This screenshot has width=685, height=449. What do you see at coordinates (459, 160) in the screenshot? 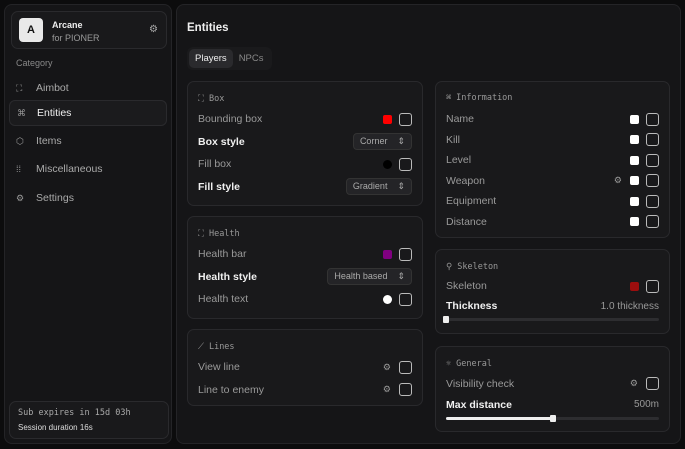
I see `level-label: Level` at bounding box center [459, 160].